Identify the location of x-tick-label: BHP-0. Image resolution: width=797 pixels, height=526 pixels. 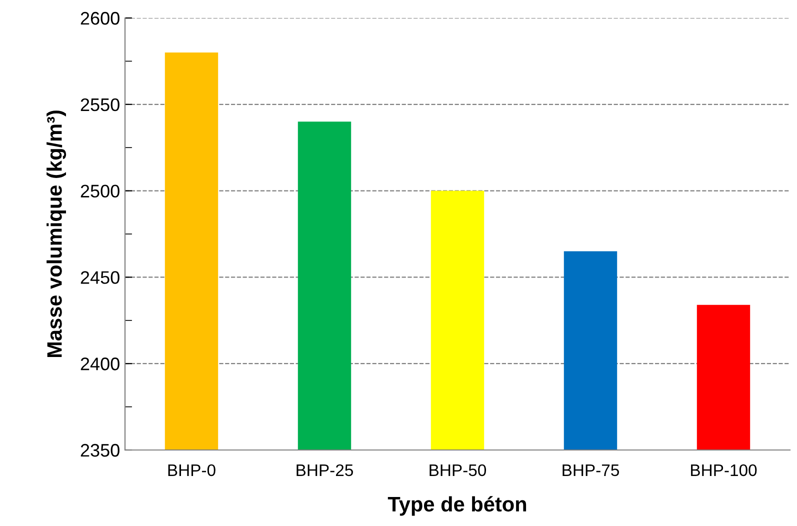
(192, 470).